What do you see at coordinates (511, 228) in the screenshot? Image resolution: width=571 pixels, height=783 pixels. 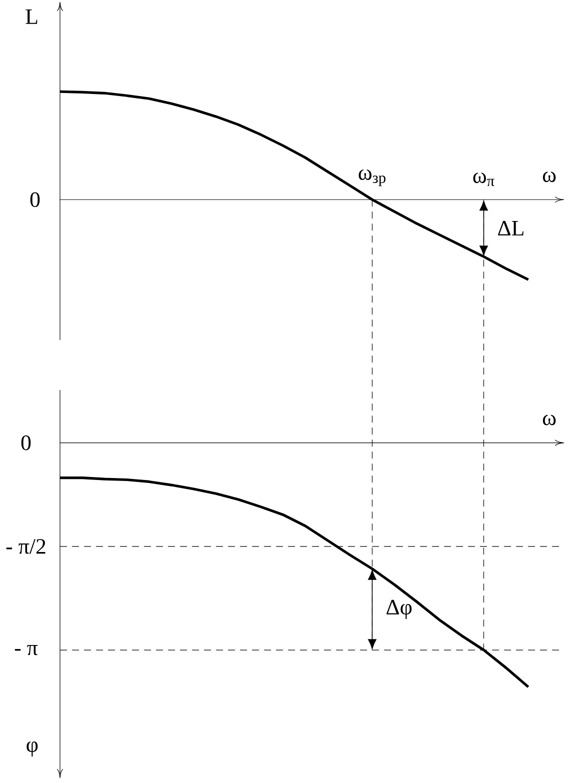 I see `annotation: ΔL` at bounding box center [511, 228].